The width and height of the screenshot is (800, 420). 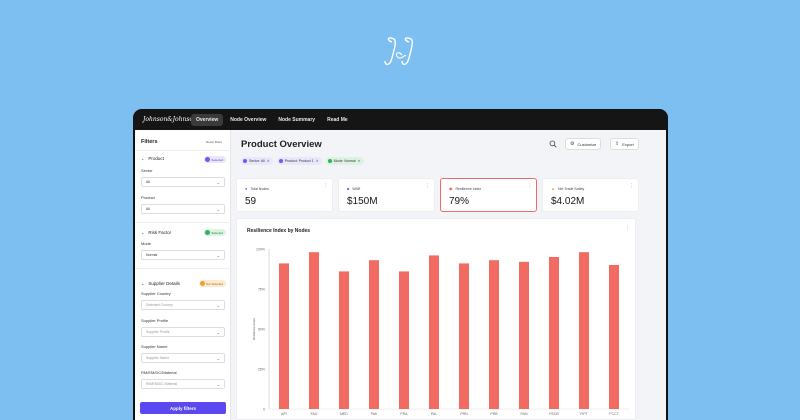 I want to click on y-tick-label: 25%, so click(x=261, y=370).